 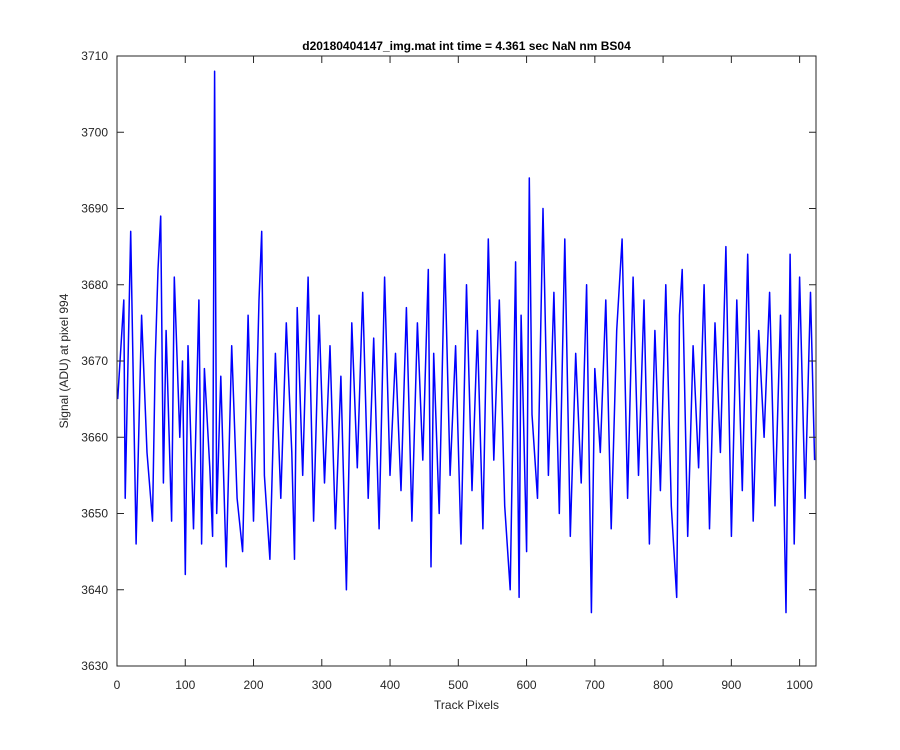 What do you see at coordinates (458, 685) in the screenshot?
I see `x-tick-label: 500` at bounding box center [458, 685].